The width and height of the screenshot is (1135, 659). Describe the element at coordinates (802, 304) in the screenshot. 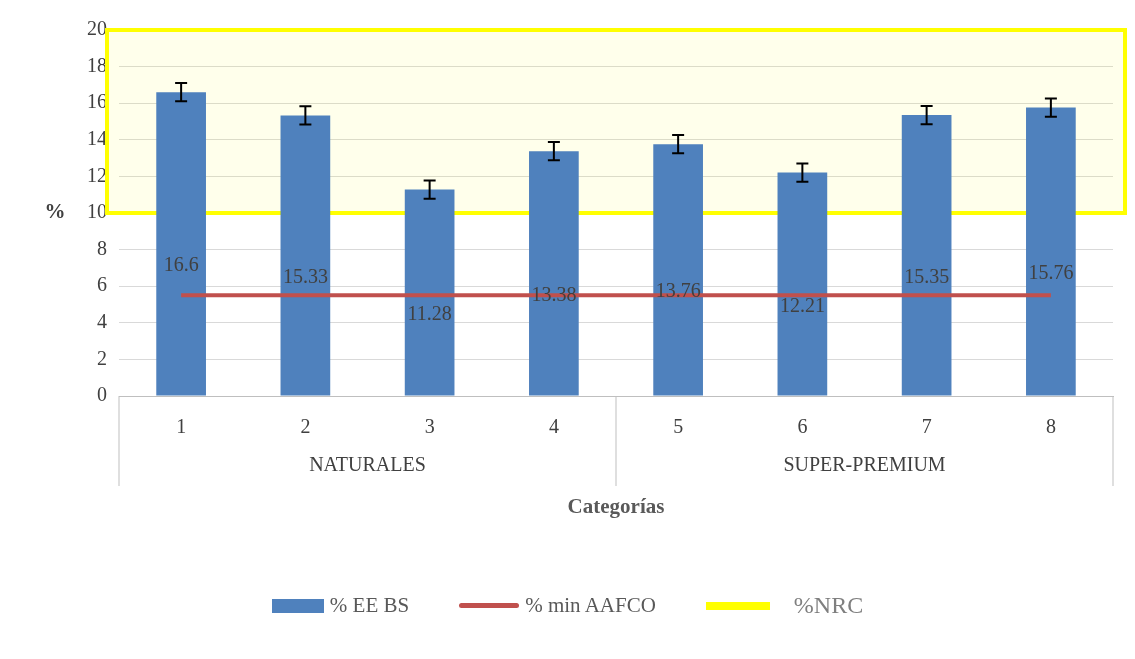

I see `data-label: 12.21` at that location.